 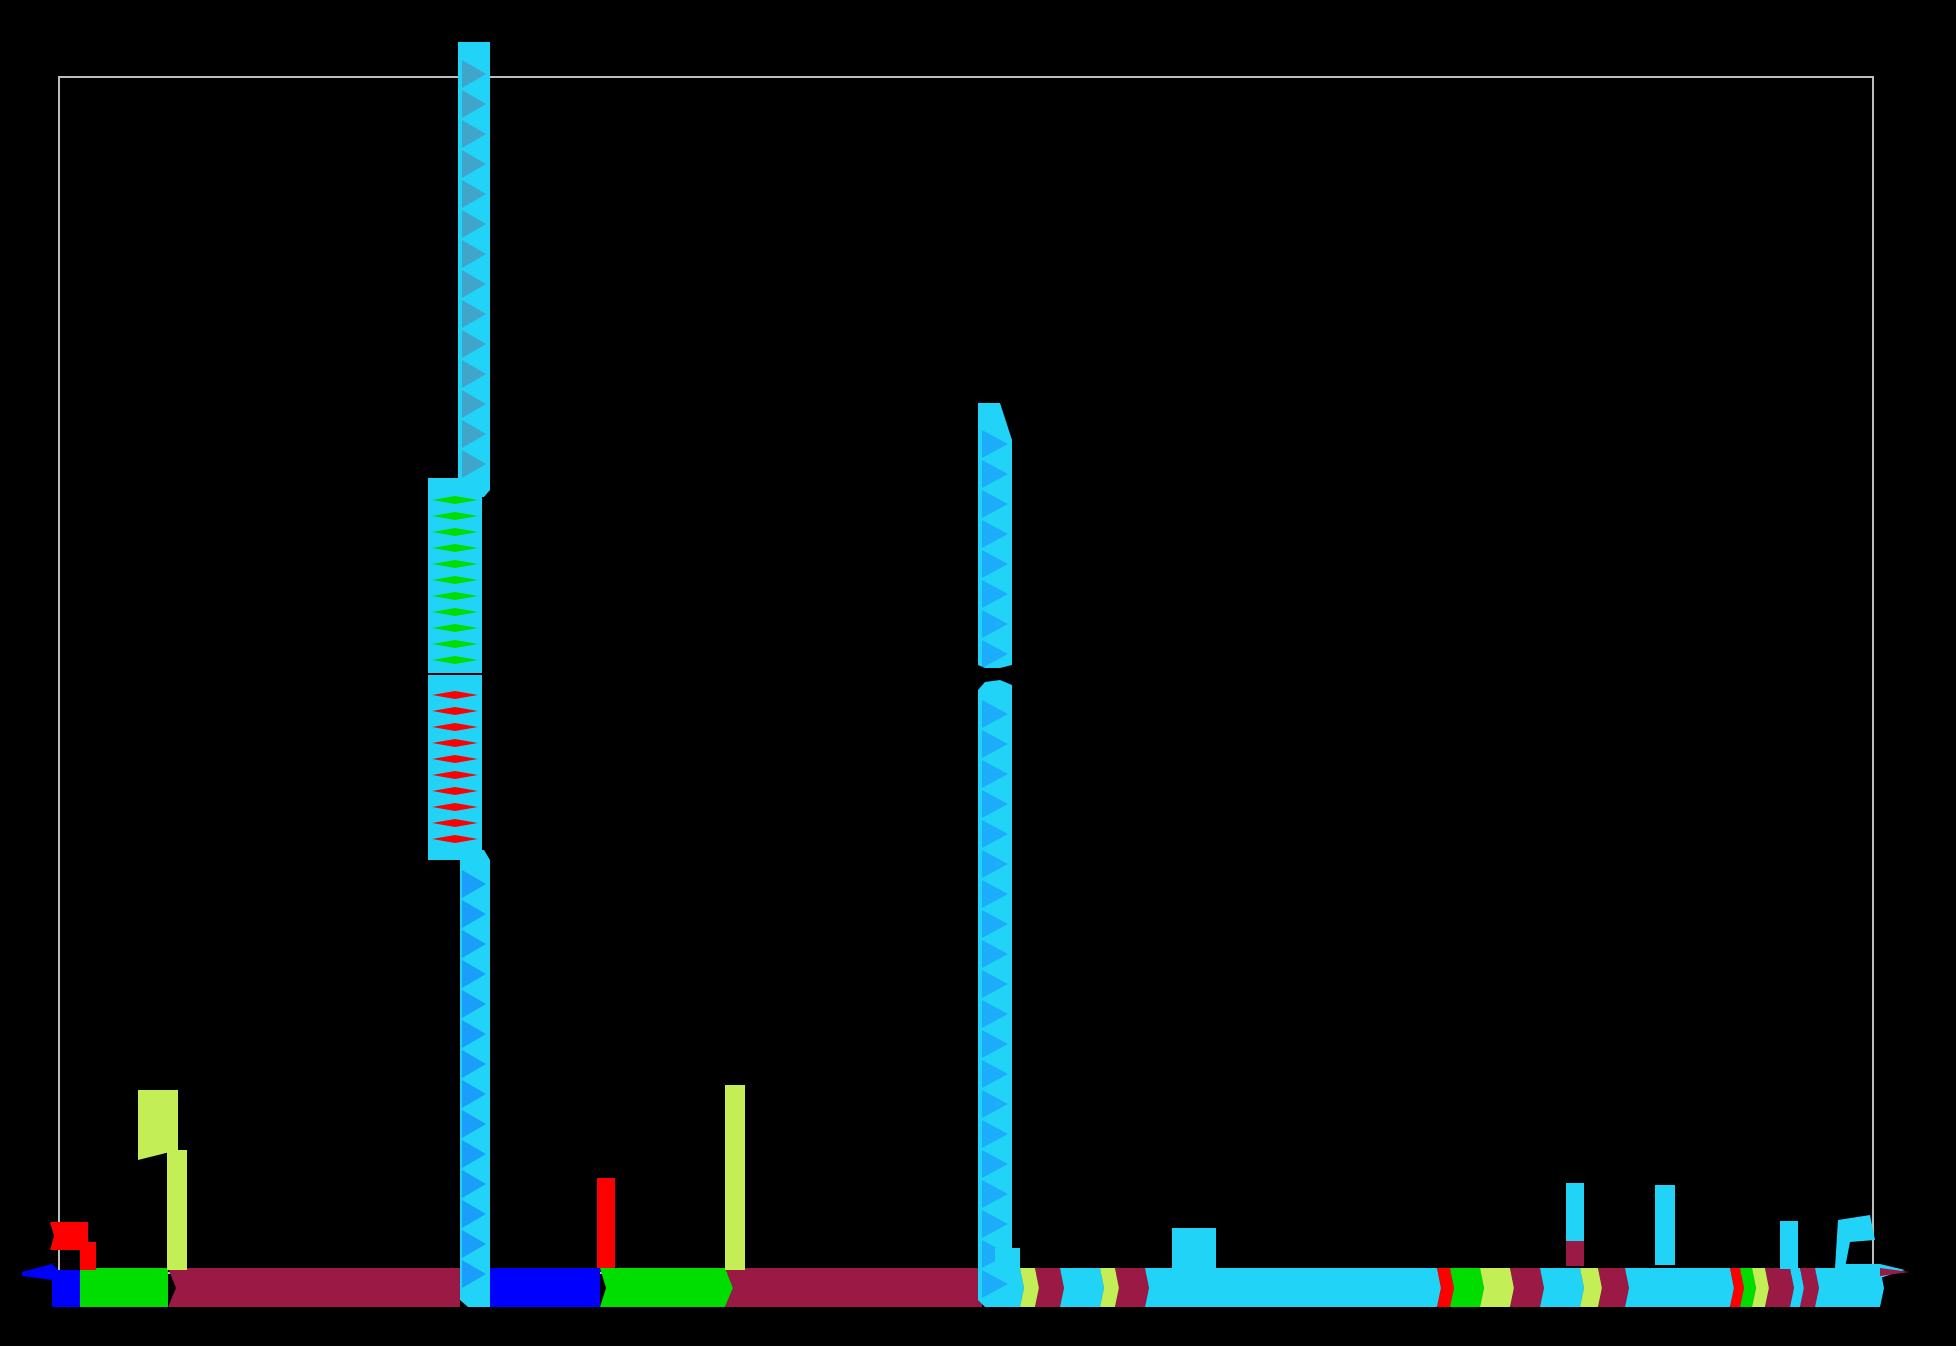 I want to click on maroon-arrow-tip, so click(x=1895, y=1272).